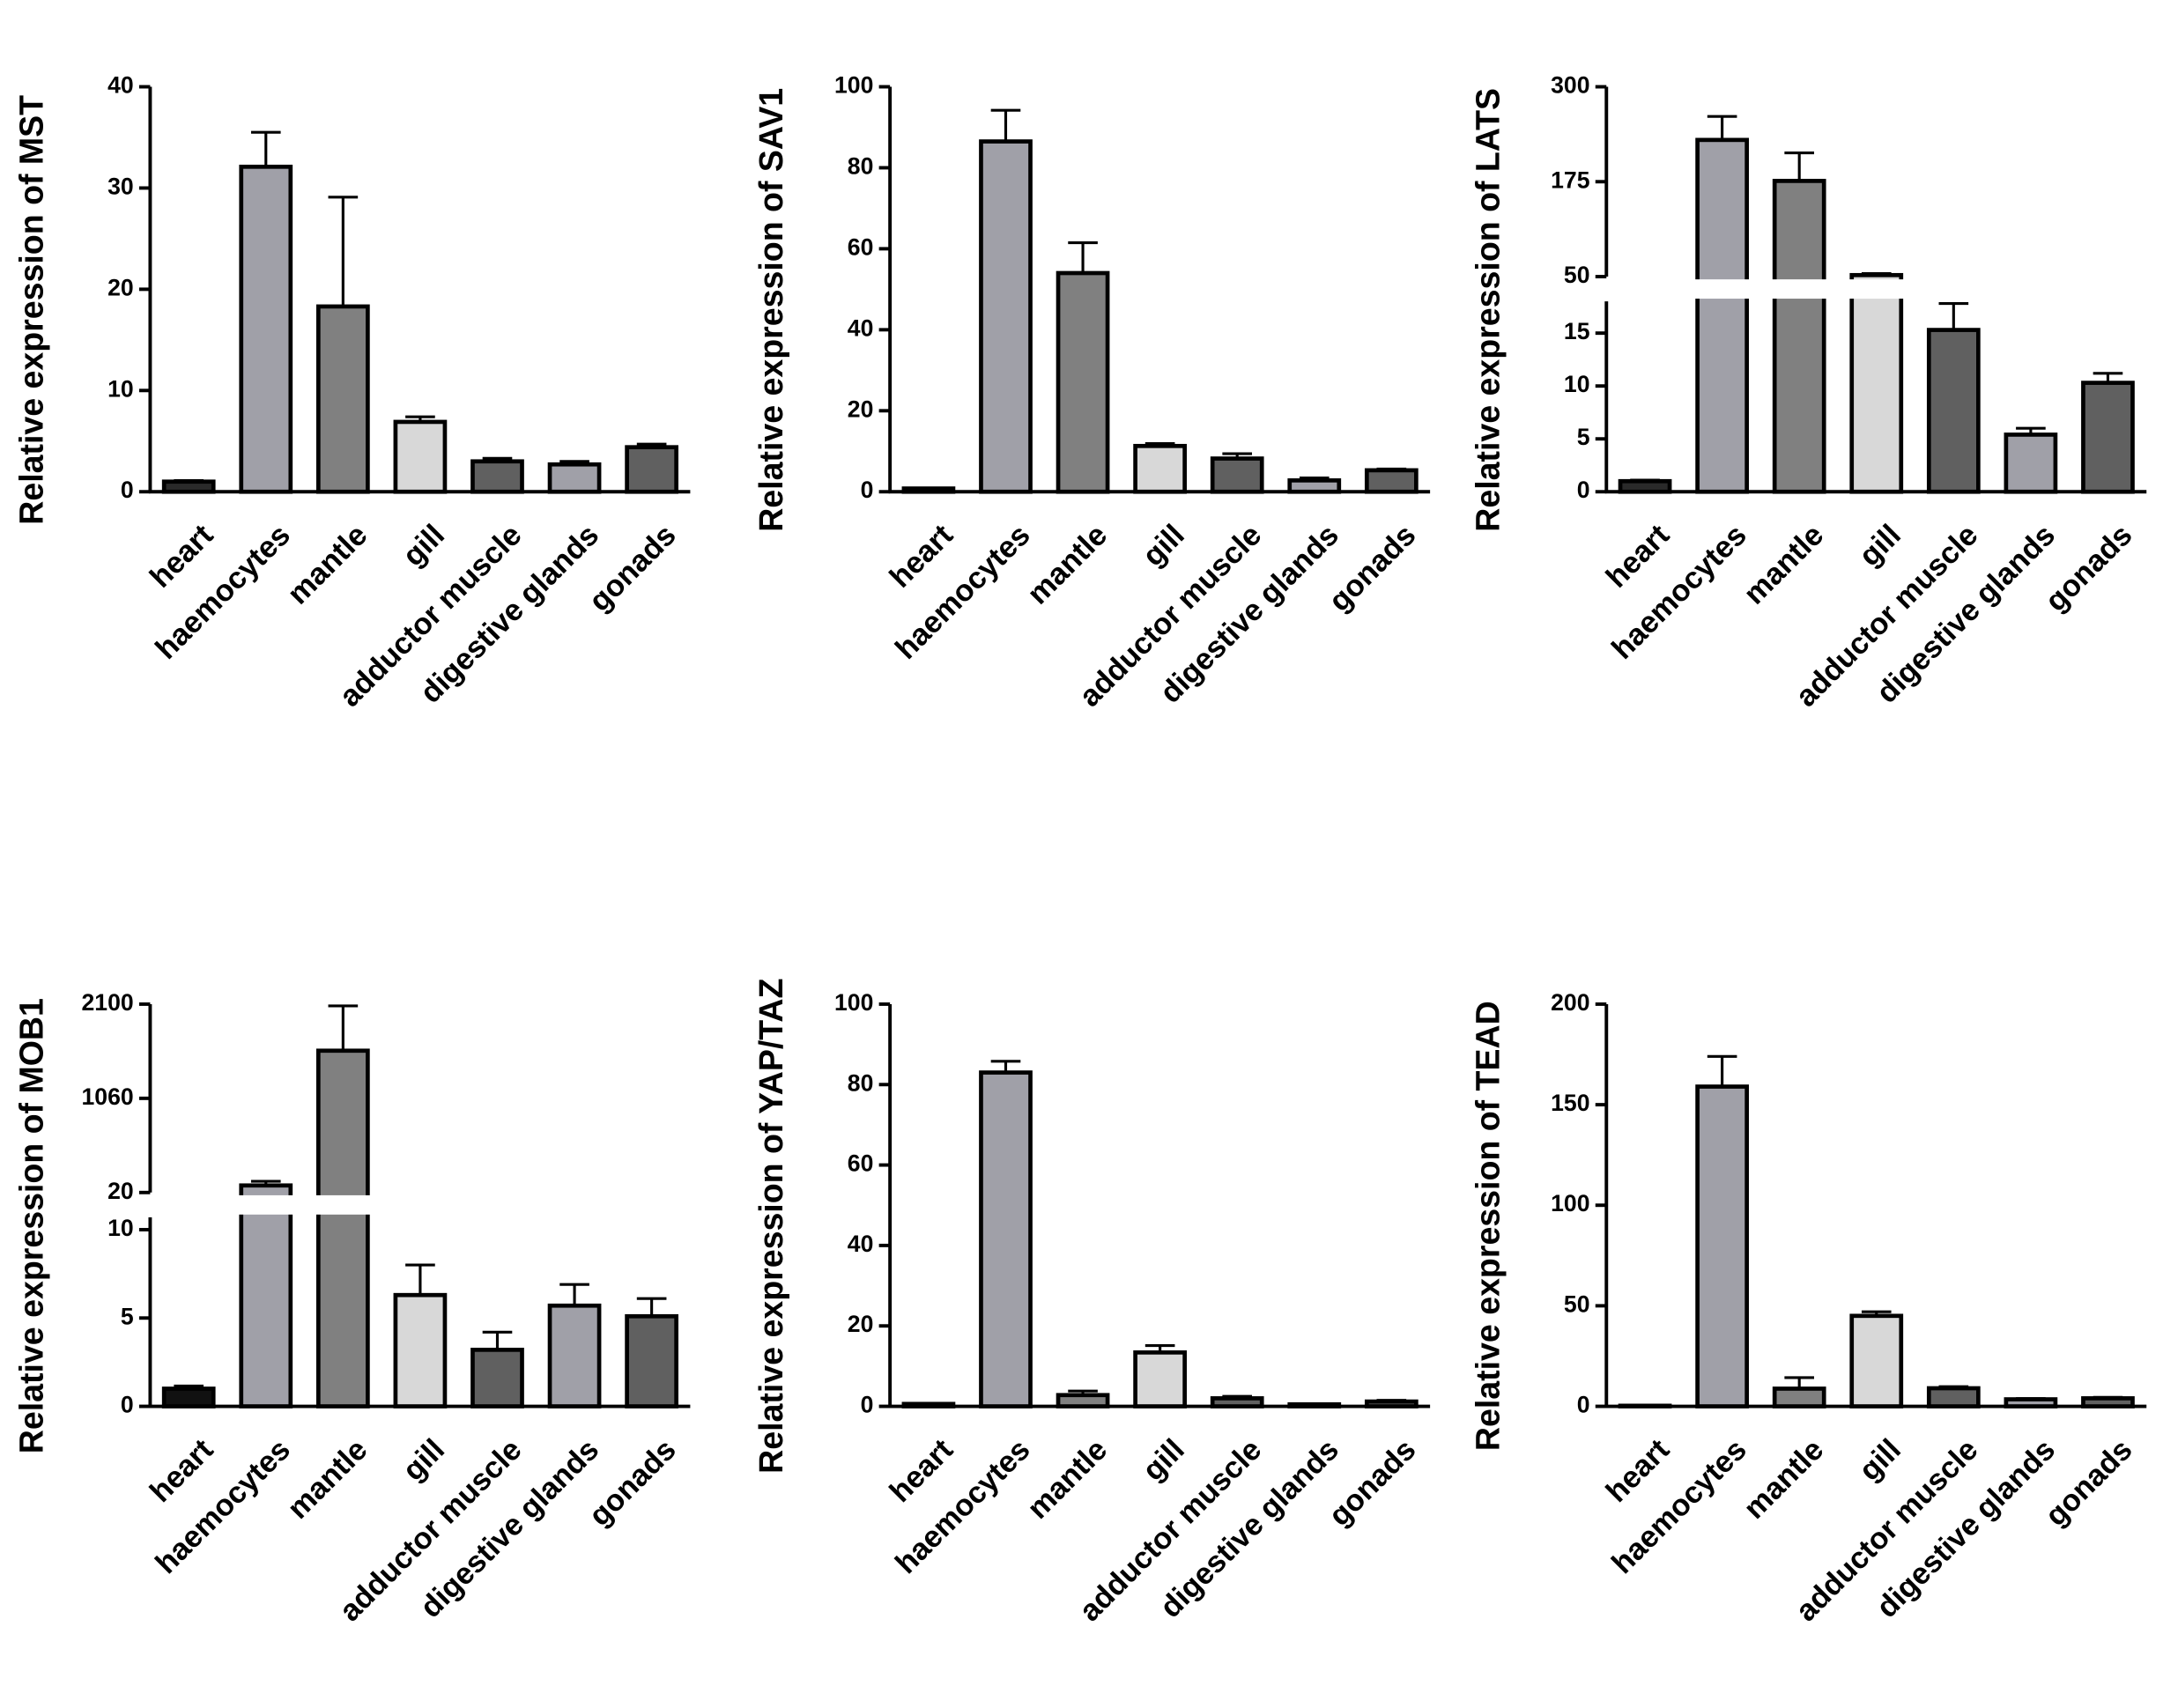  I want to click on y-axis-label: Relative expression of MOB1, so click(30, 1226).